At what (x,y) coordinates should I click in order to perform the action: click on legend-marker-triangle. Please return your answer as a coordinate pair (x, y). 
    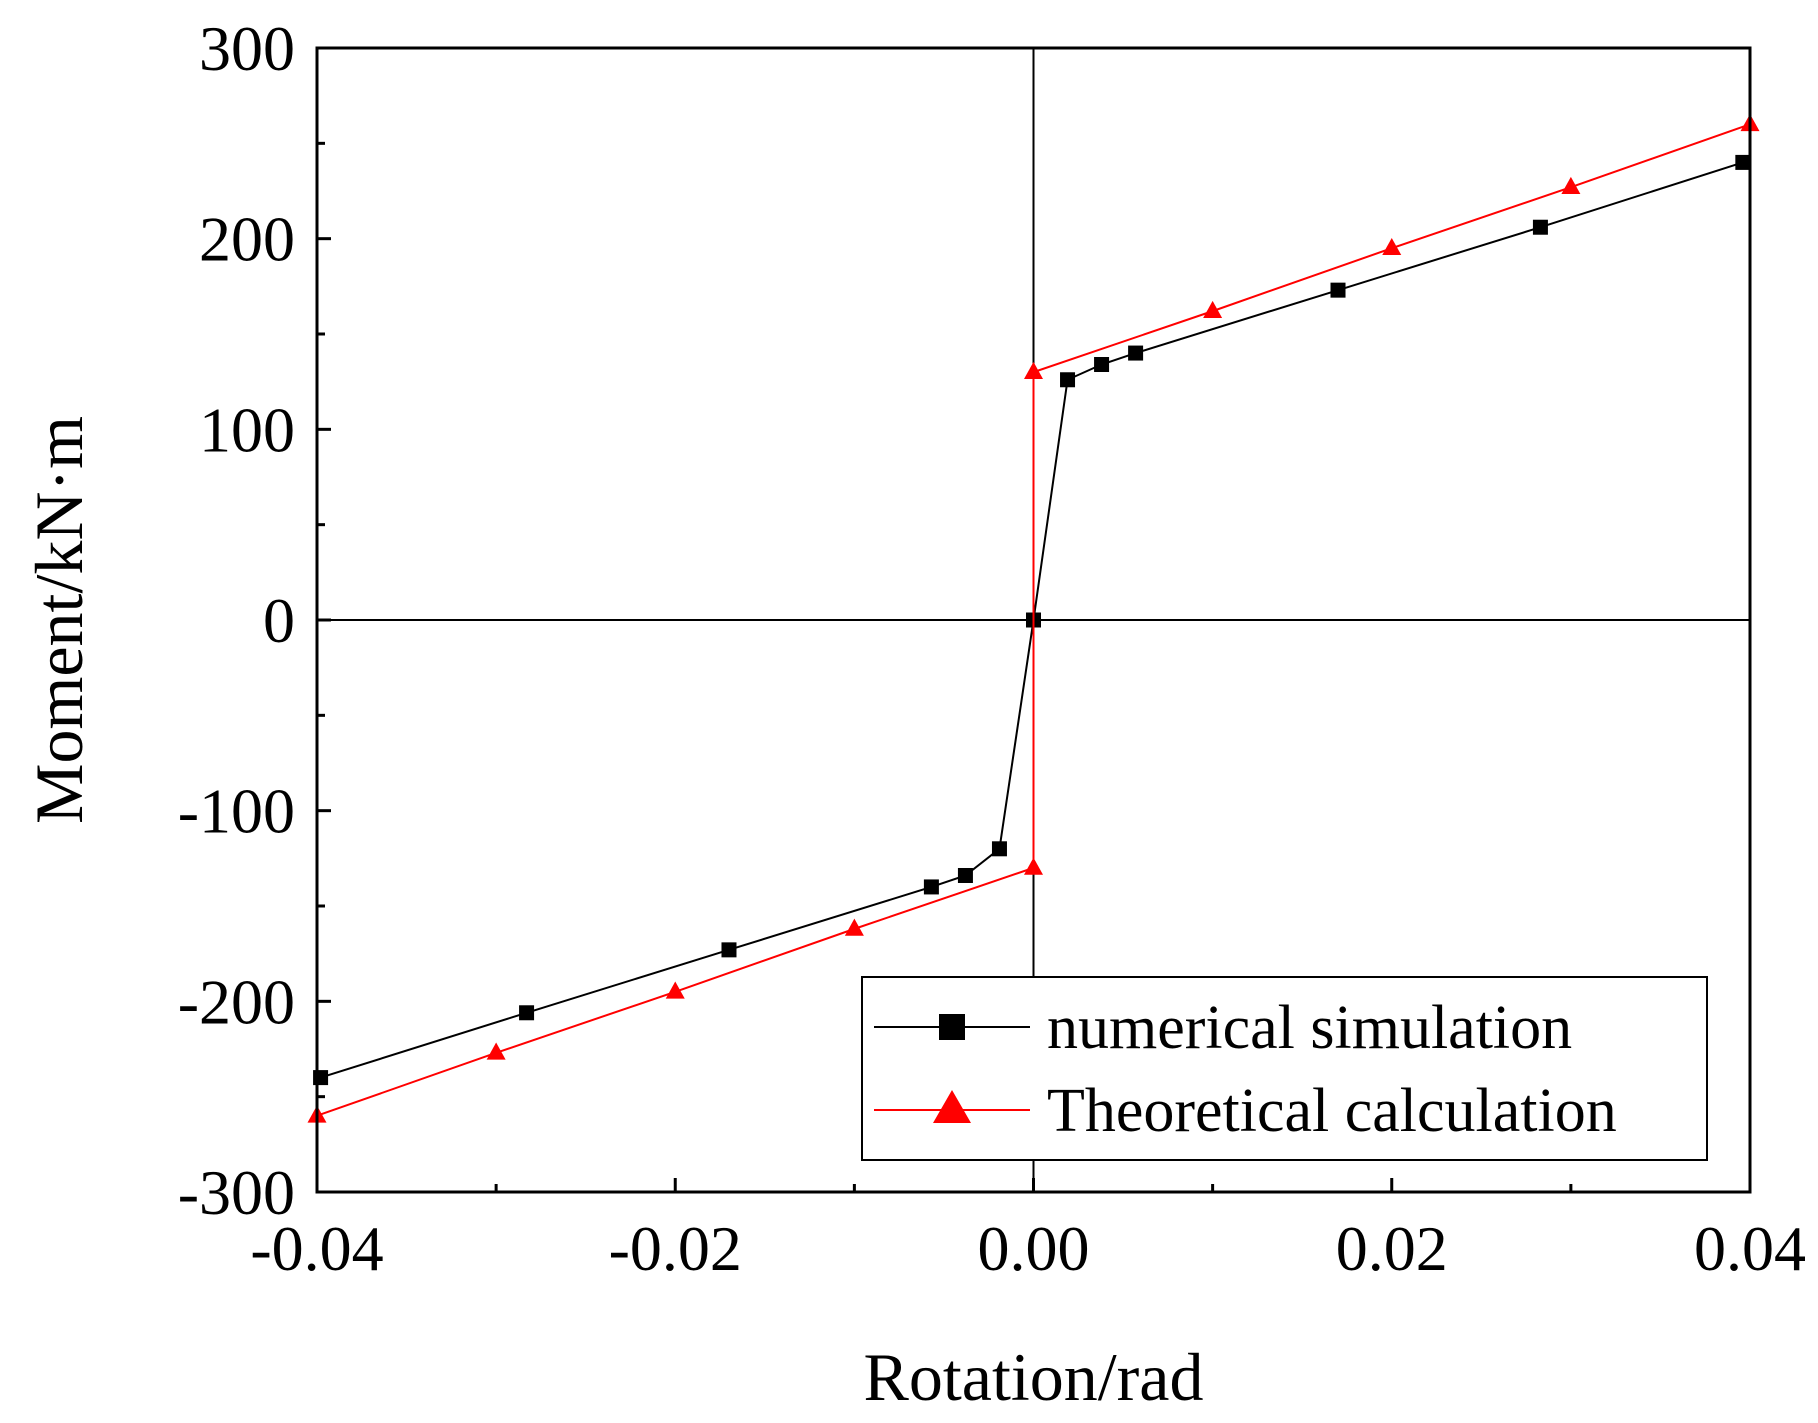
    Looking at the image, I should click on (952, 1106).